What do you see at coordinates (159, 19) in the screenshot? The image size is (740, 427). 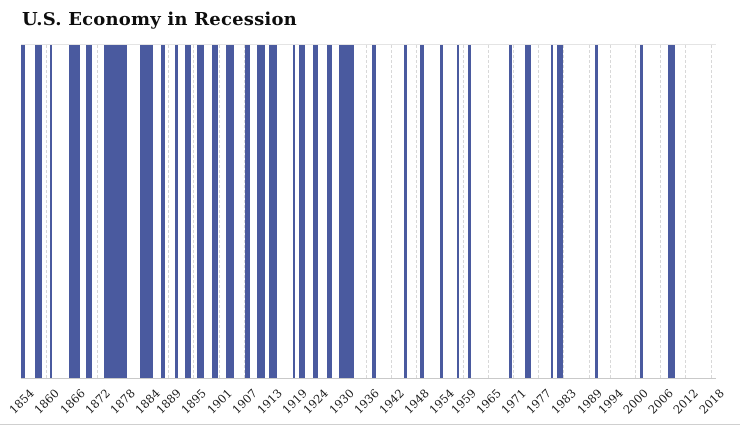 I see `chart-title: U.S. Economy in Recession` at bounding box center [159, 19].